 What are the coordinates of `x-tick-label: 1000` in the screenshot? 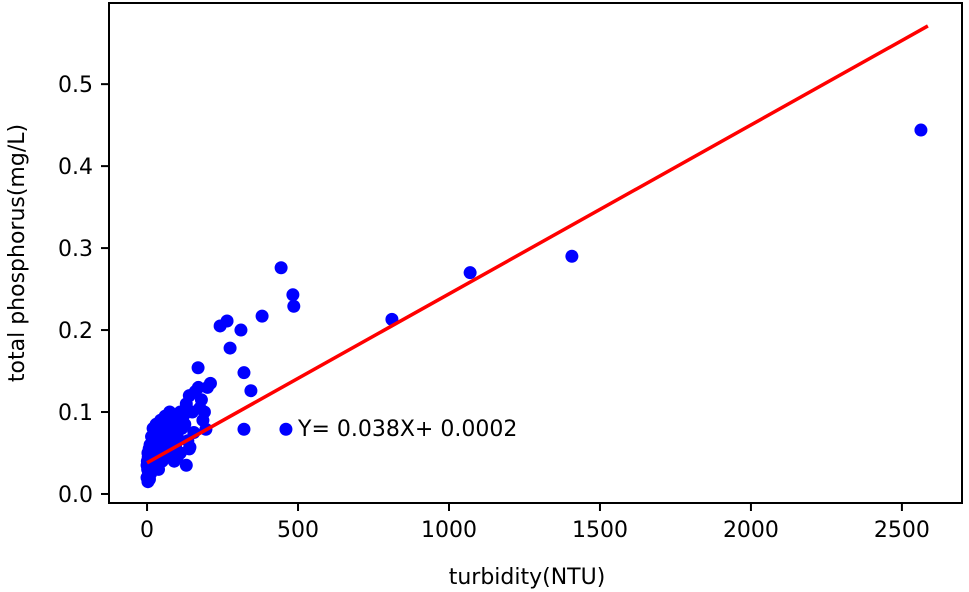 It's located at (449, 530).